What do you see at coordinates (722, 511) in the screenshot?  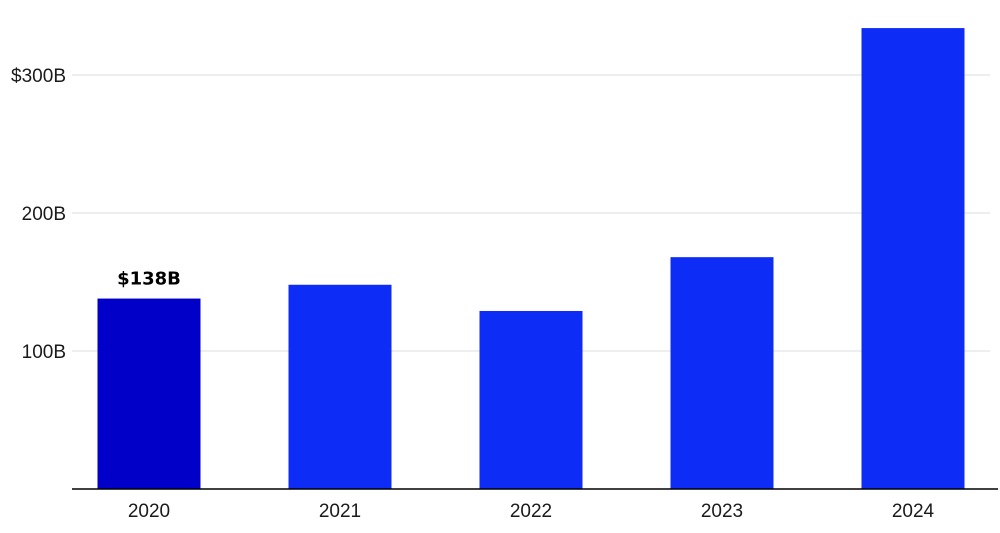 I see `x-tick-label: 2023` at bounding box center [722, 511].